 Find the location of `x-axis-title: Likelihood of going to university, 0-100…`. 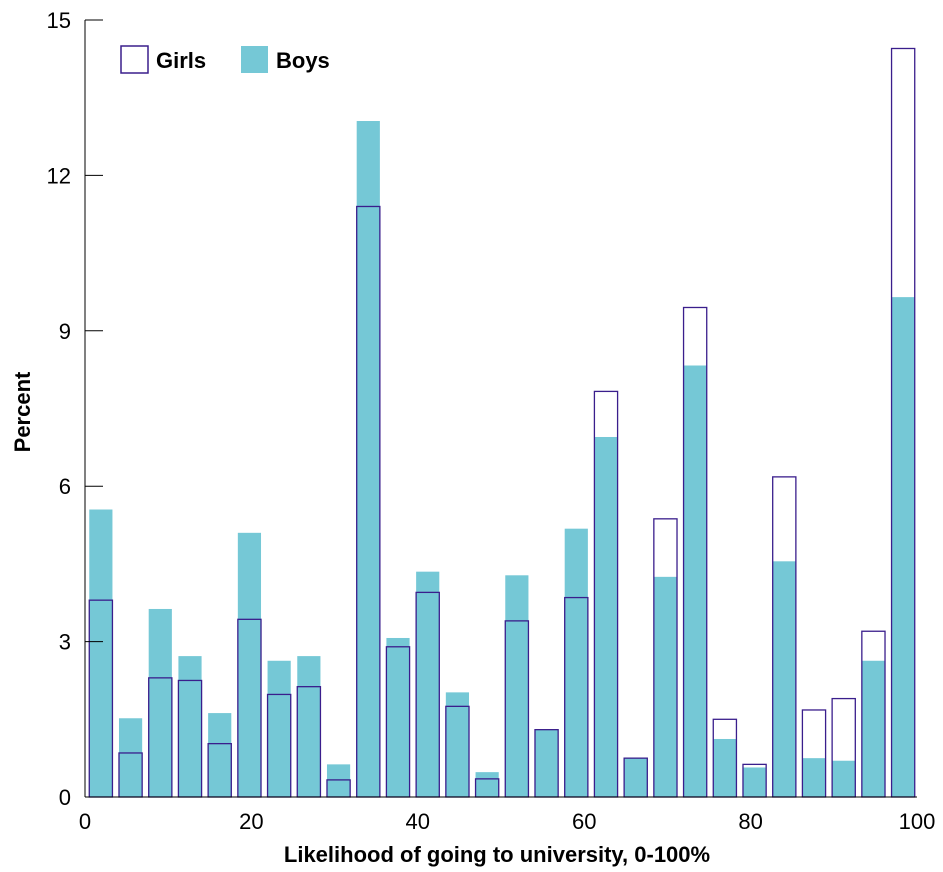

x-axis-title: Likelihood of going to university, 0-100… is located at coordinates (497, 854).